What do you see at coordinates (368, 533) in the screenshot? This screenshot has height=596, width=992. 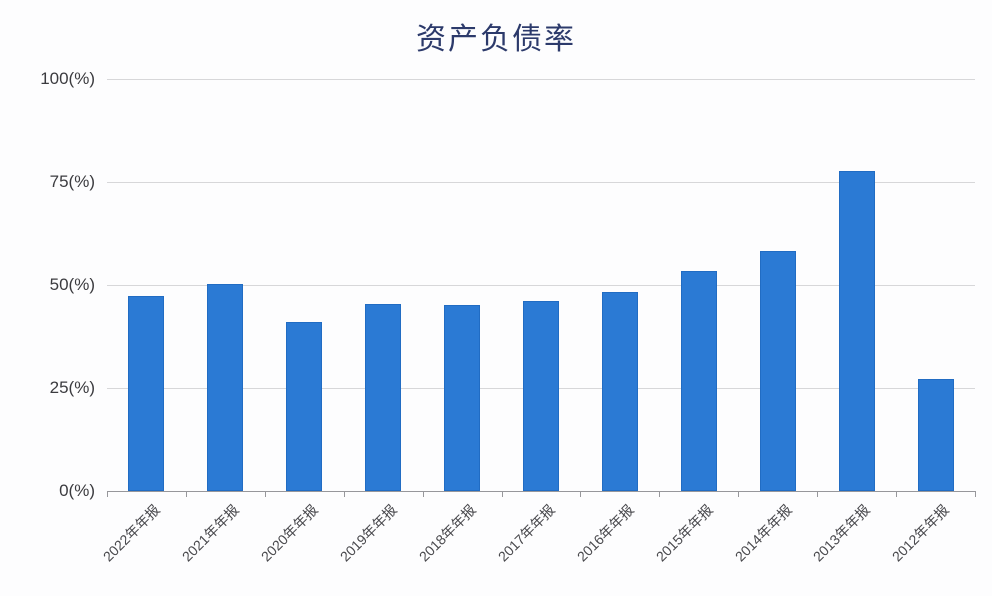 I see `x-axis-tick-label: 2019年年报` at bounding box center [368, 533].